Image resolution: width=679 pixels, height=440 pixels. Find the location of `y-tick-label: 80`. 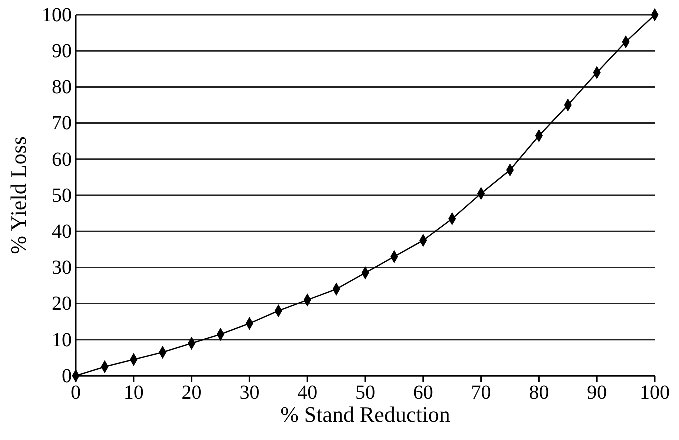

y-tick-label: 80 is located at coordinates (62, 87).